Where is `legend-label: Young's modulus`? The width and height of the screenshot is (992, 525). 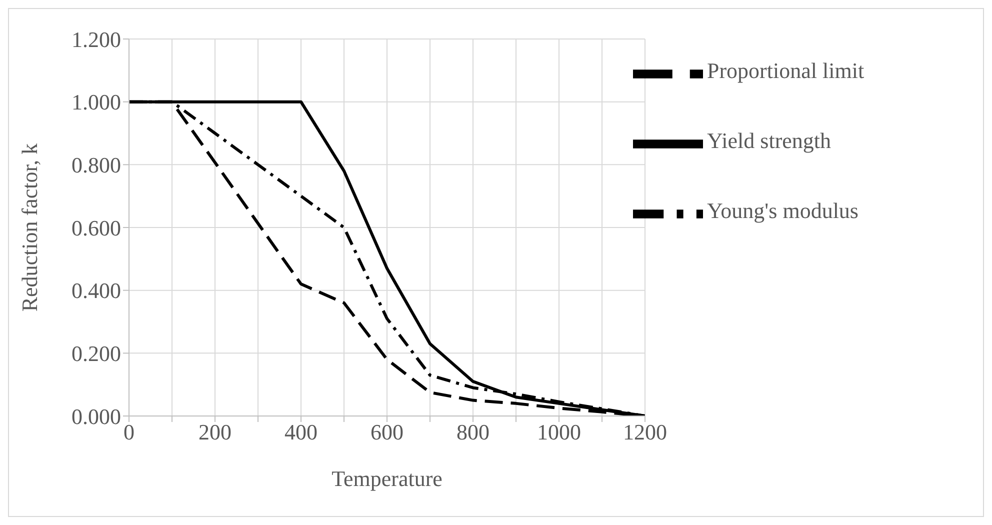 legend-label: Young's modulus is located at coordinates (782, 210).